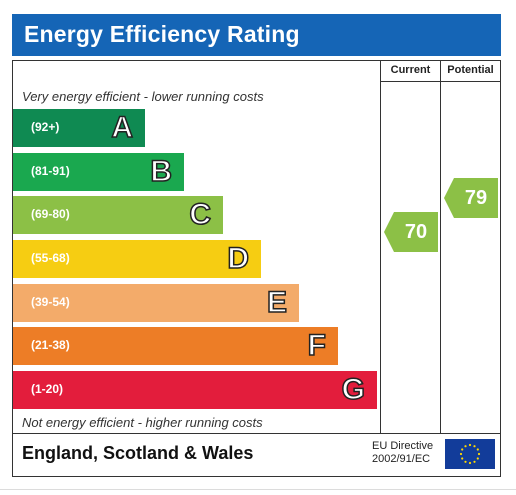 The height and width of the screenshot is (495, 516). Describe the element at coordinates (449, 198) in the screenshot. I see `potential-arrow-tip` at that location.